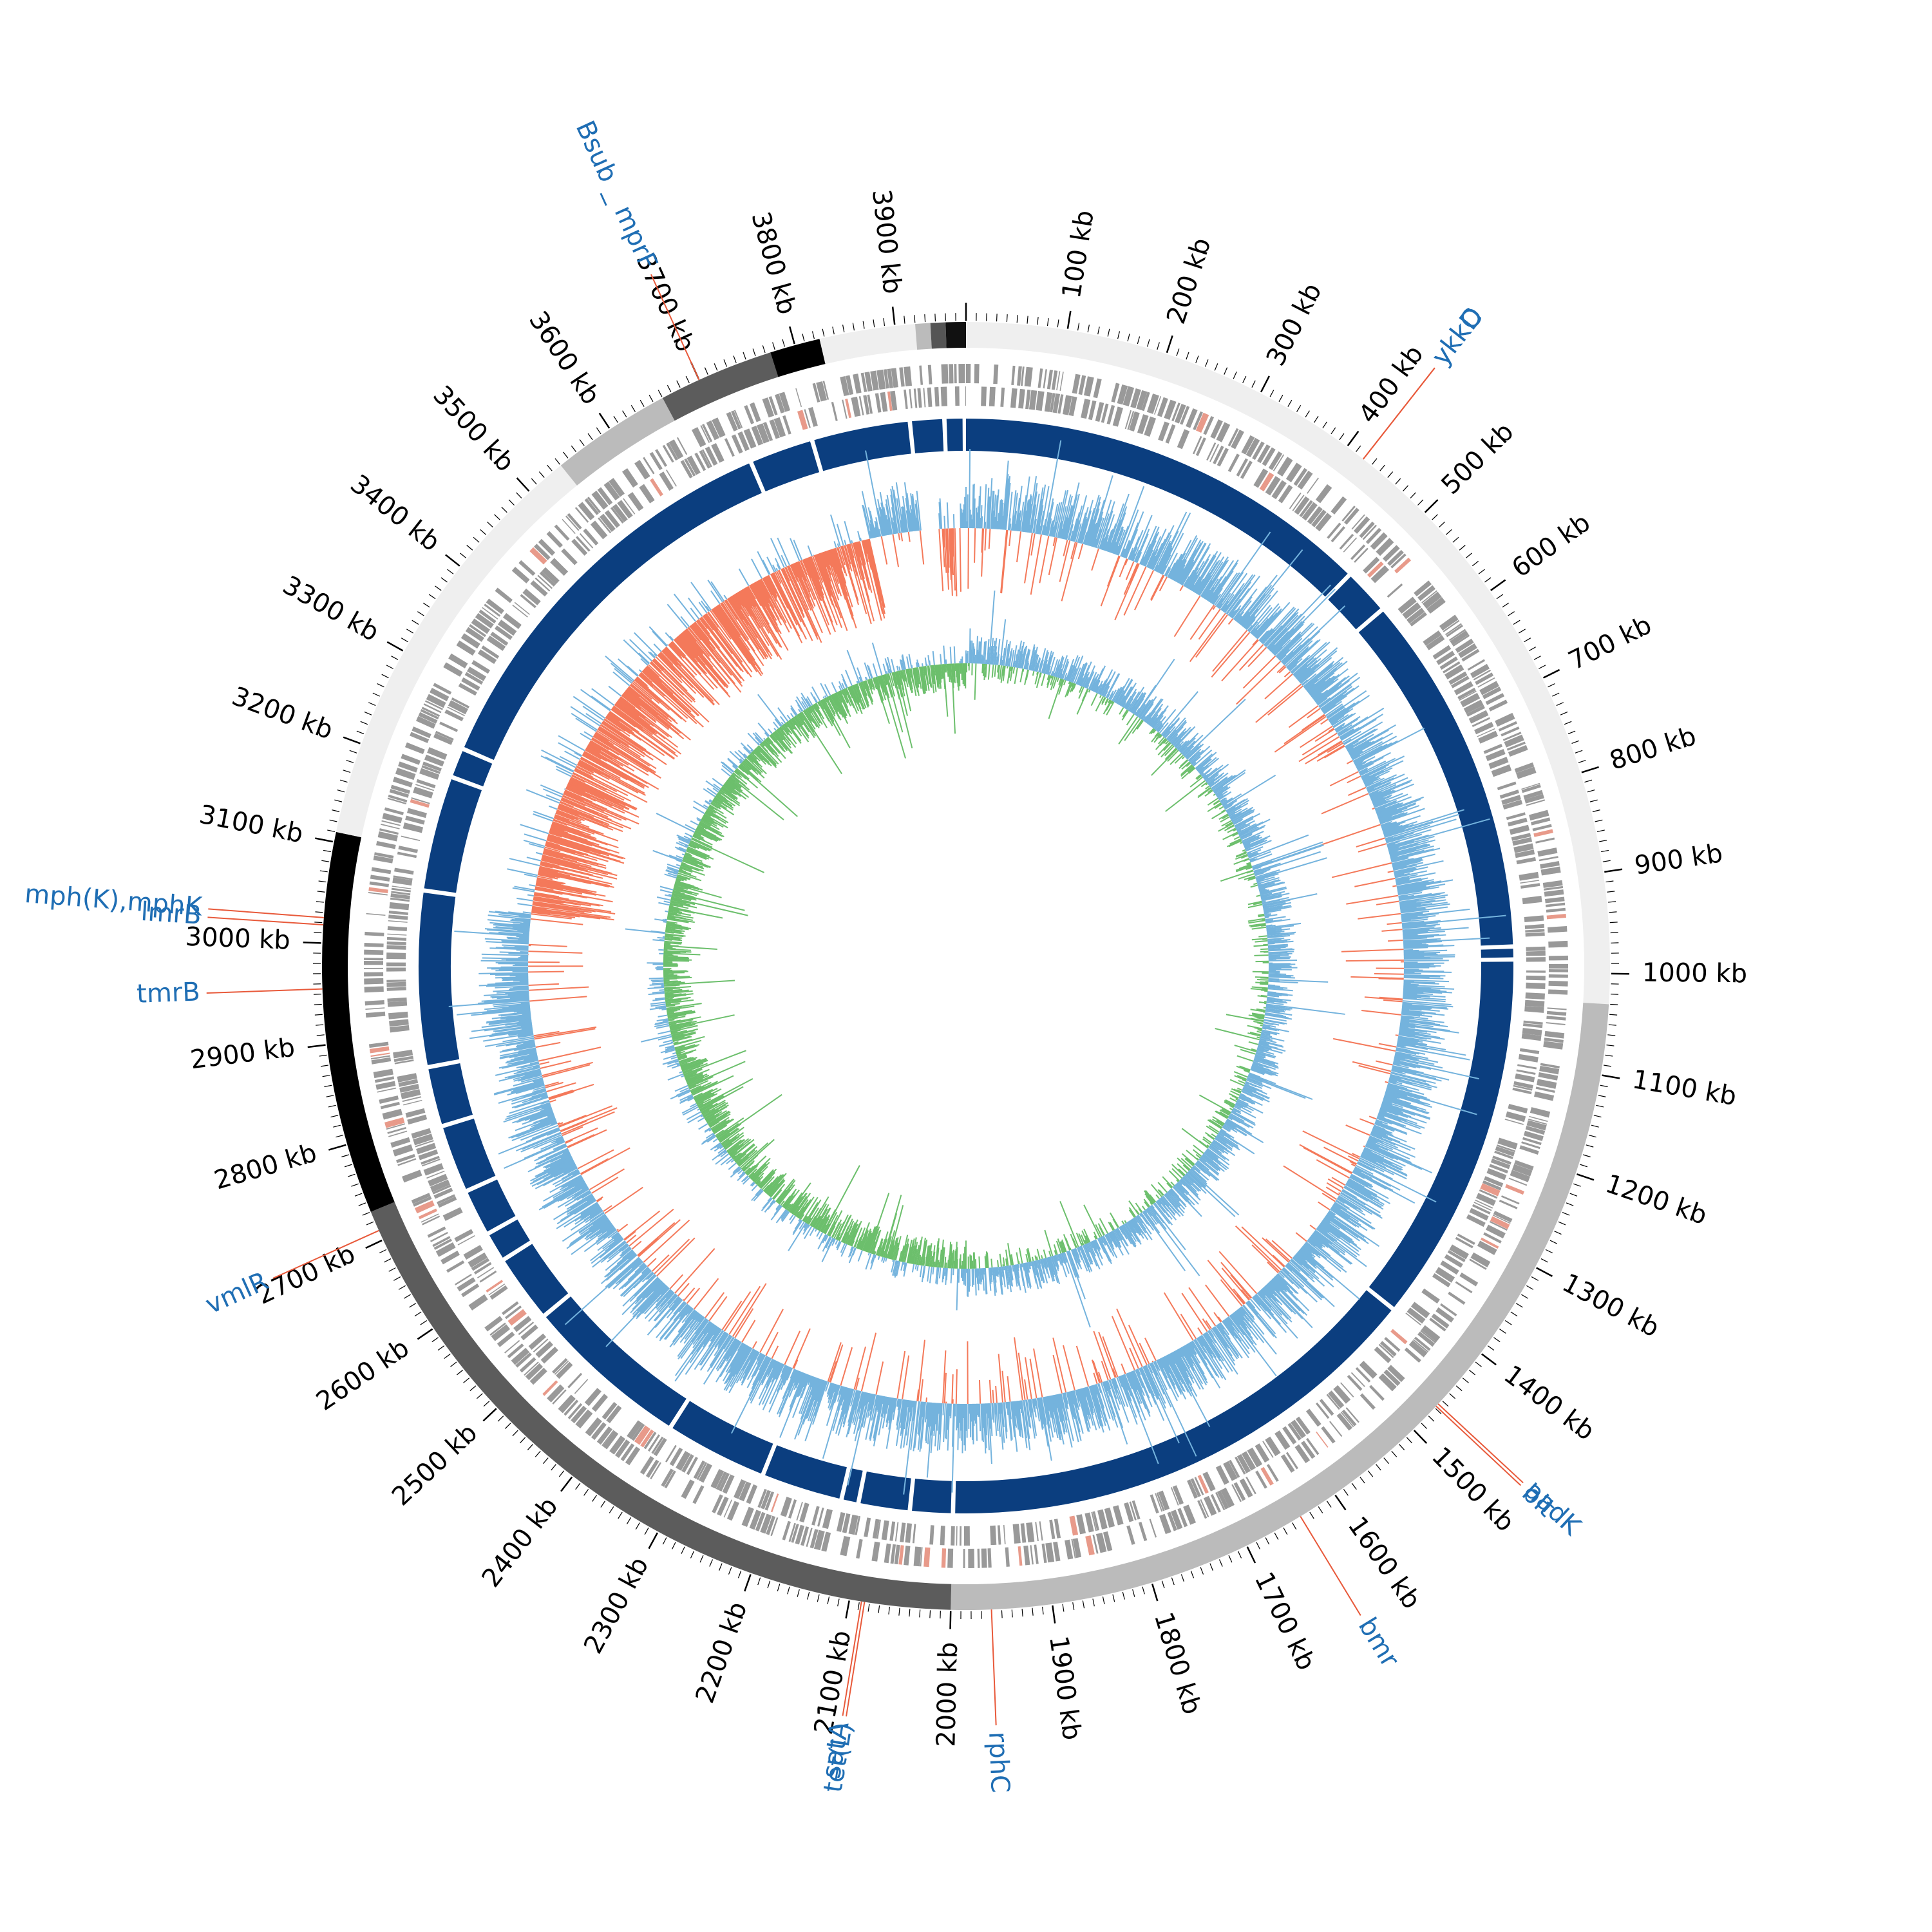 The image size is (1932, 1932). I want to click on major-tick, so click(1251, 1555).